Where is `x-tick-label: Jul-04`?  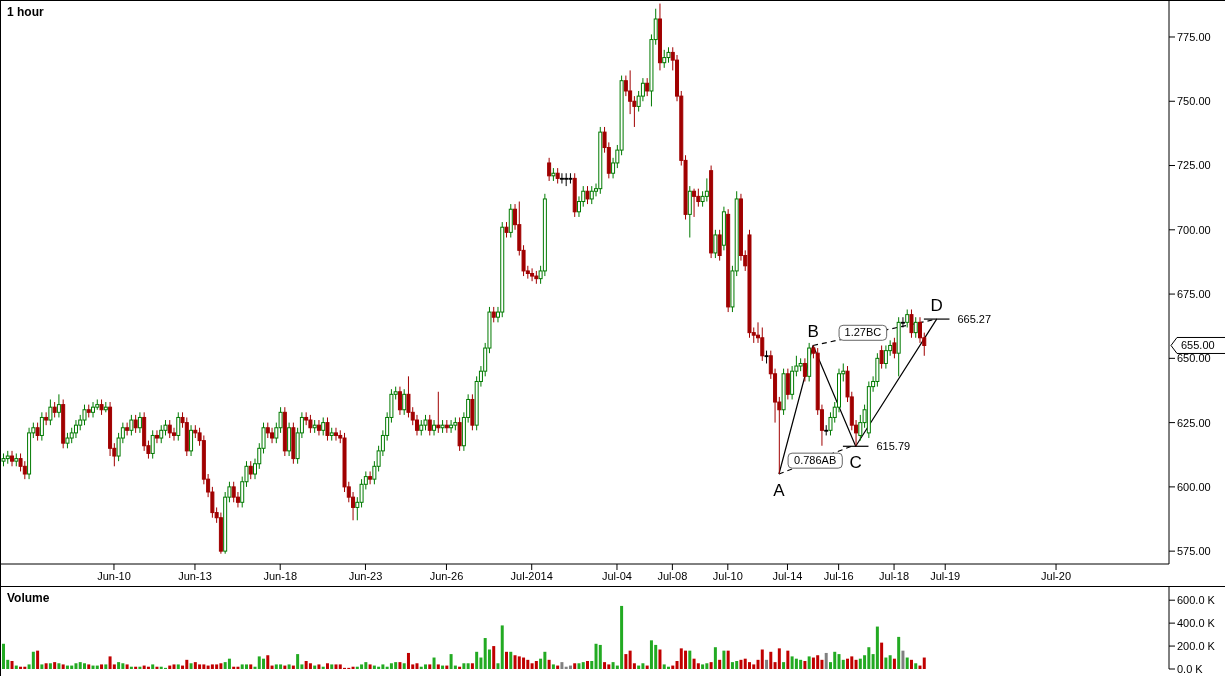
x-tick-label: Jul-04 is located at coordinates (616, 575).